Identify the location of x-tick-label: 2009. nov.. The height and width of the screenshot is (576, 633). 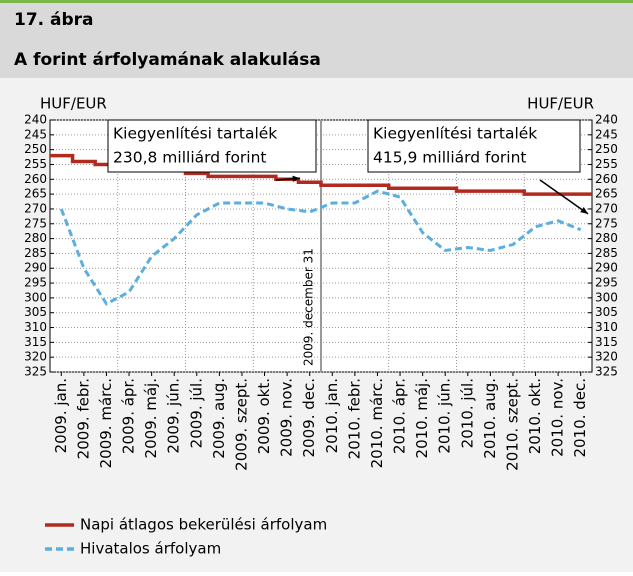
(287, 417).